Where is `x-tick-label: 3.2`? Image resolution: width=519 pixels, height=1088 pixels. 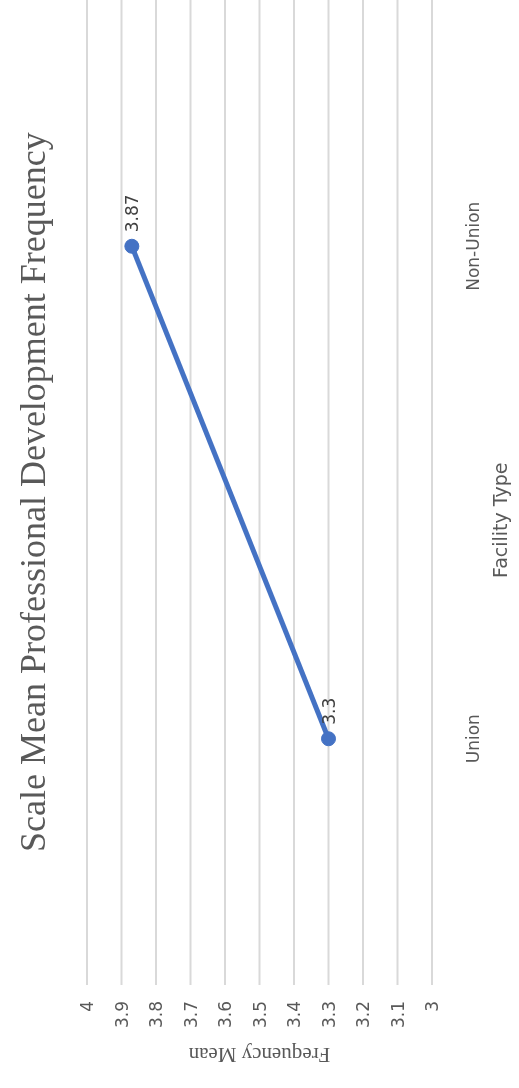
x-tick-label: 3.2 is located at coordinates (363, 1015).